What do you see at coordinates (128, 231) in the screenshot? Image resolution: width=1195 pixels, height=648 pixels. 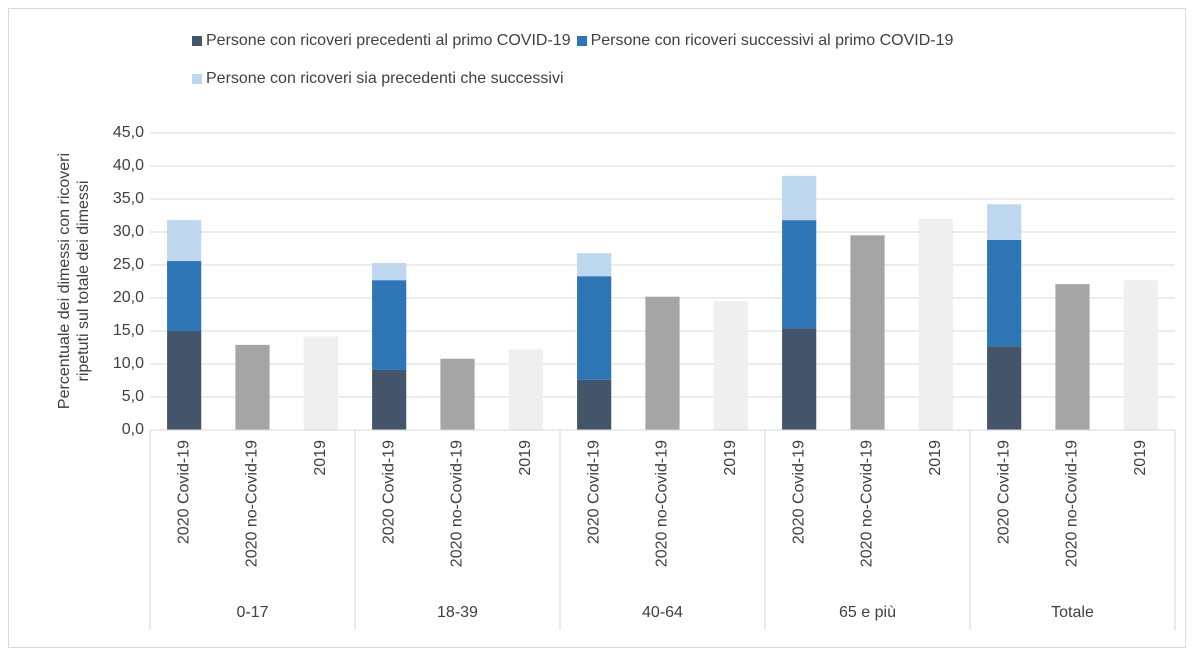 I see `y-tick-label: 30,0` at bounding box center [128, 231].